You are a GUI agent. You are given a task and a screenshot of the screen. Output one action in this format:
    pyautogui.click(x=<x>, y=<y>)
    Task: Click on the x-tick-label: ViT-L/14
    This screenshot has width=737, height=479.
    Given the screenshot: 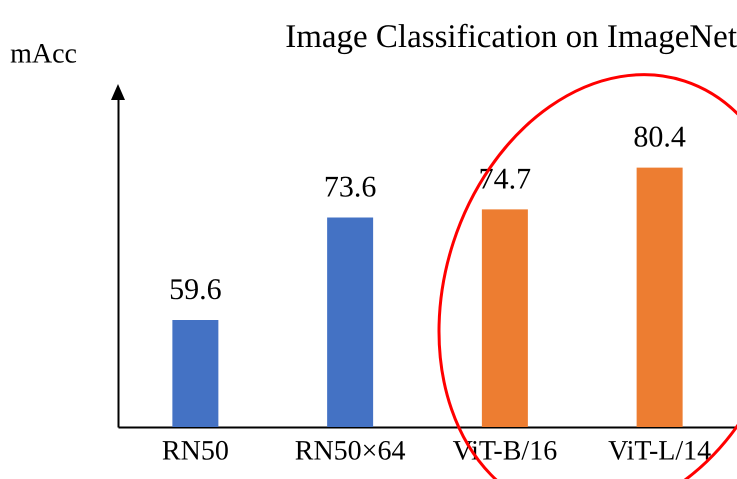 What is the action you would take?
    pyautogui.click(x=660, y=451)
    